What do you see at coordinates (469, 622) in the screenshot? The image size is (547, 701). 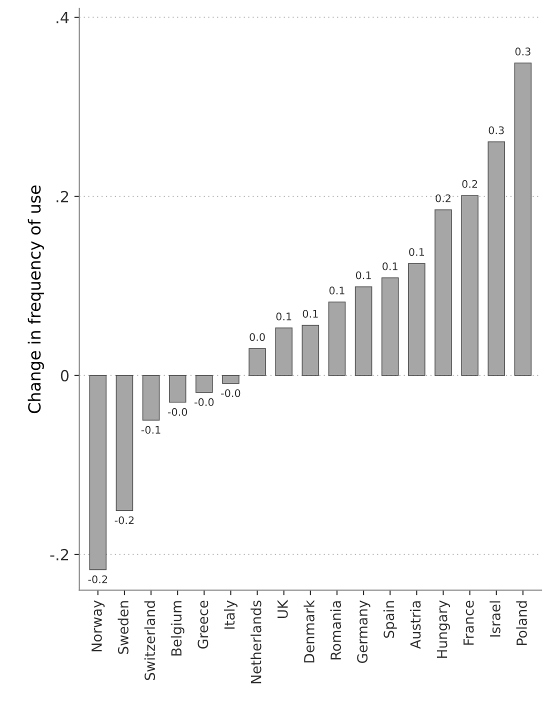 I see `x-tick-label: France` at bounding box center [469, 622].